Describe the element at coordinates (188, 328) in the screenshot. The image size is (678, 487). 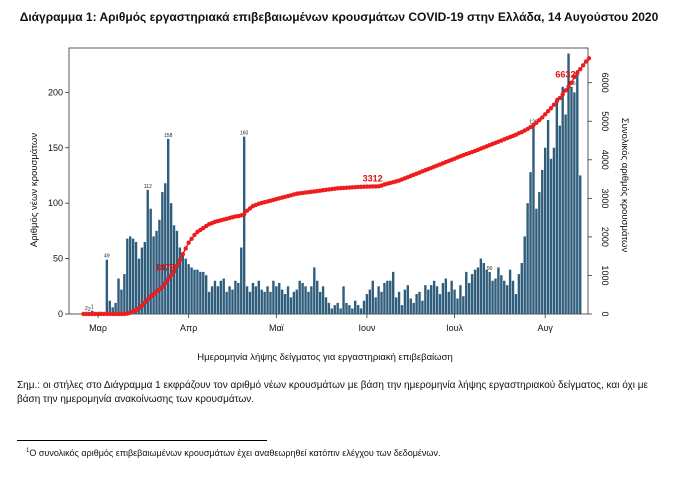
I see `x-tick-label: Απρ` at that location.